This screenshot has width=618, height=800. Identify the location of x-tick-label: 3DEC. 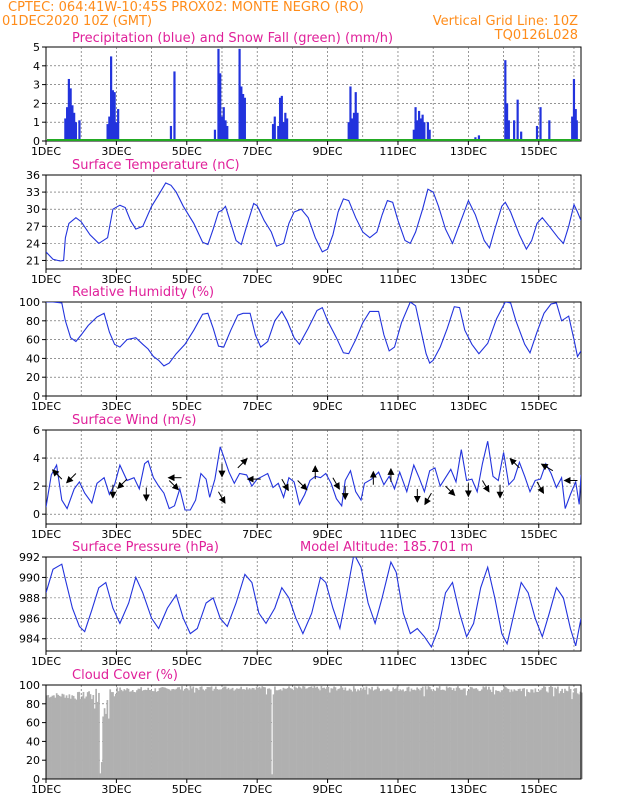
(116, 406).